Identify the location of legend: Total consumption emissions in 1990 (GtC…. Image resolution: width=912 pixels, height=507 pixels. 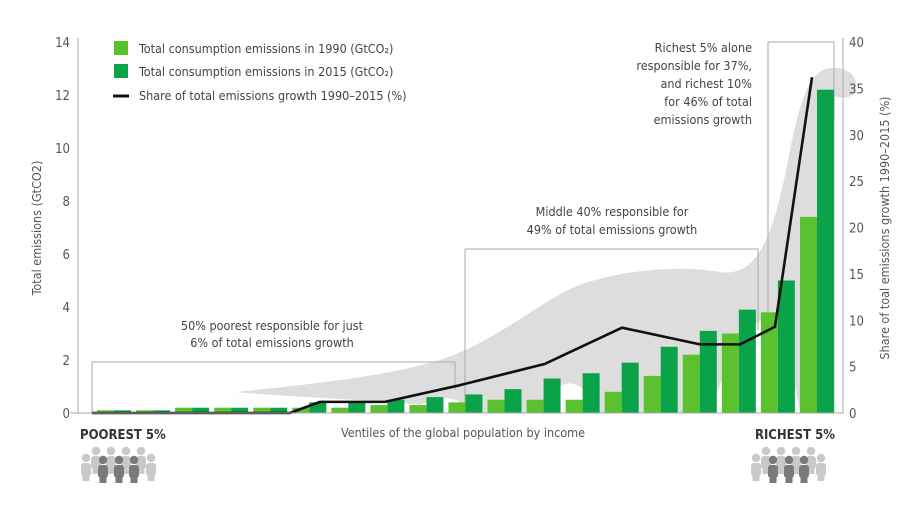
(260, 72).